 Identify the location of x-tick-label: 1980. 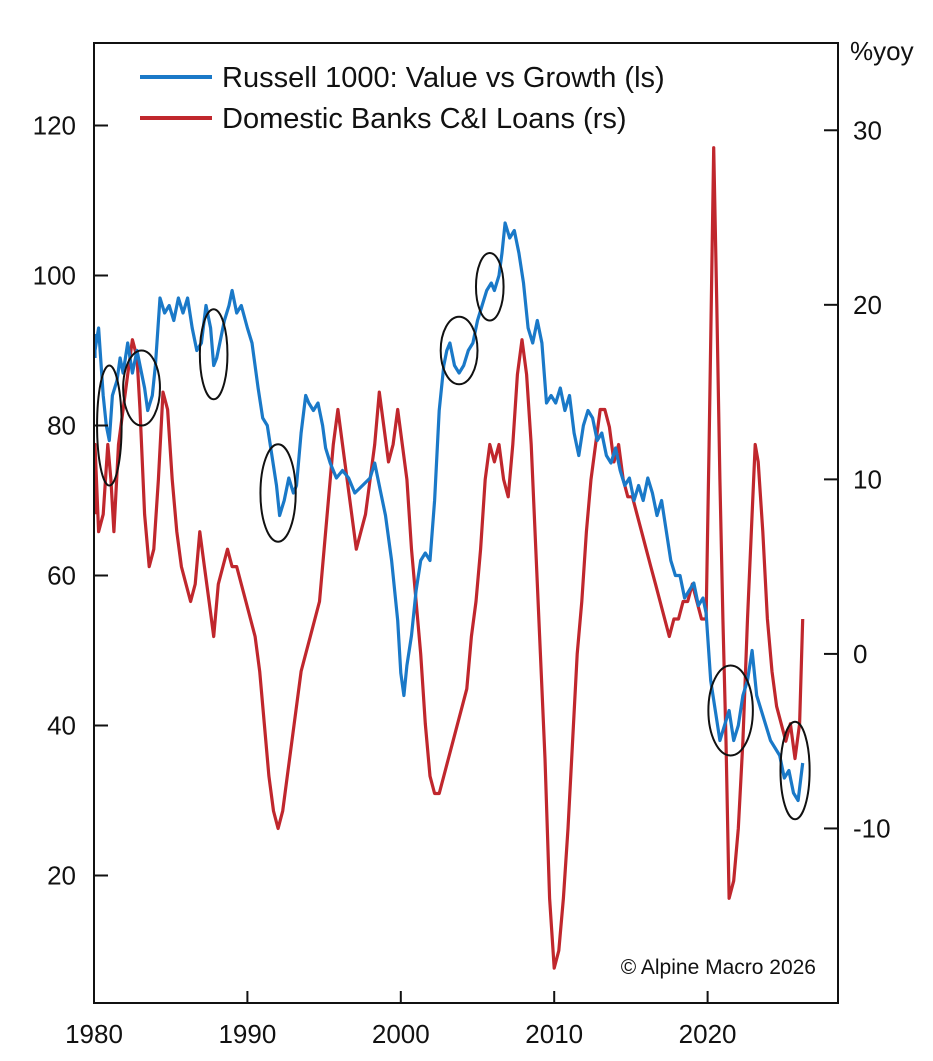
(94, 1034).